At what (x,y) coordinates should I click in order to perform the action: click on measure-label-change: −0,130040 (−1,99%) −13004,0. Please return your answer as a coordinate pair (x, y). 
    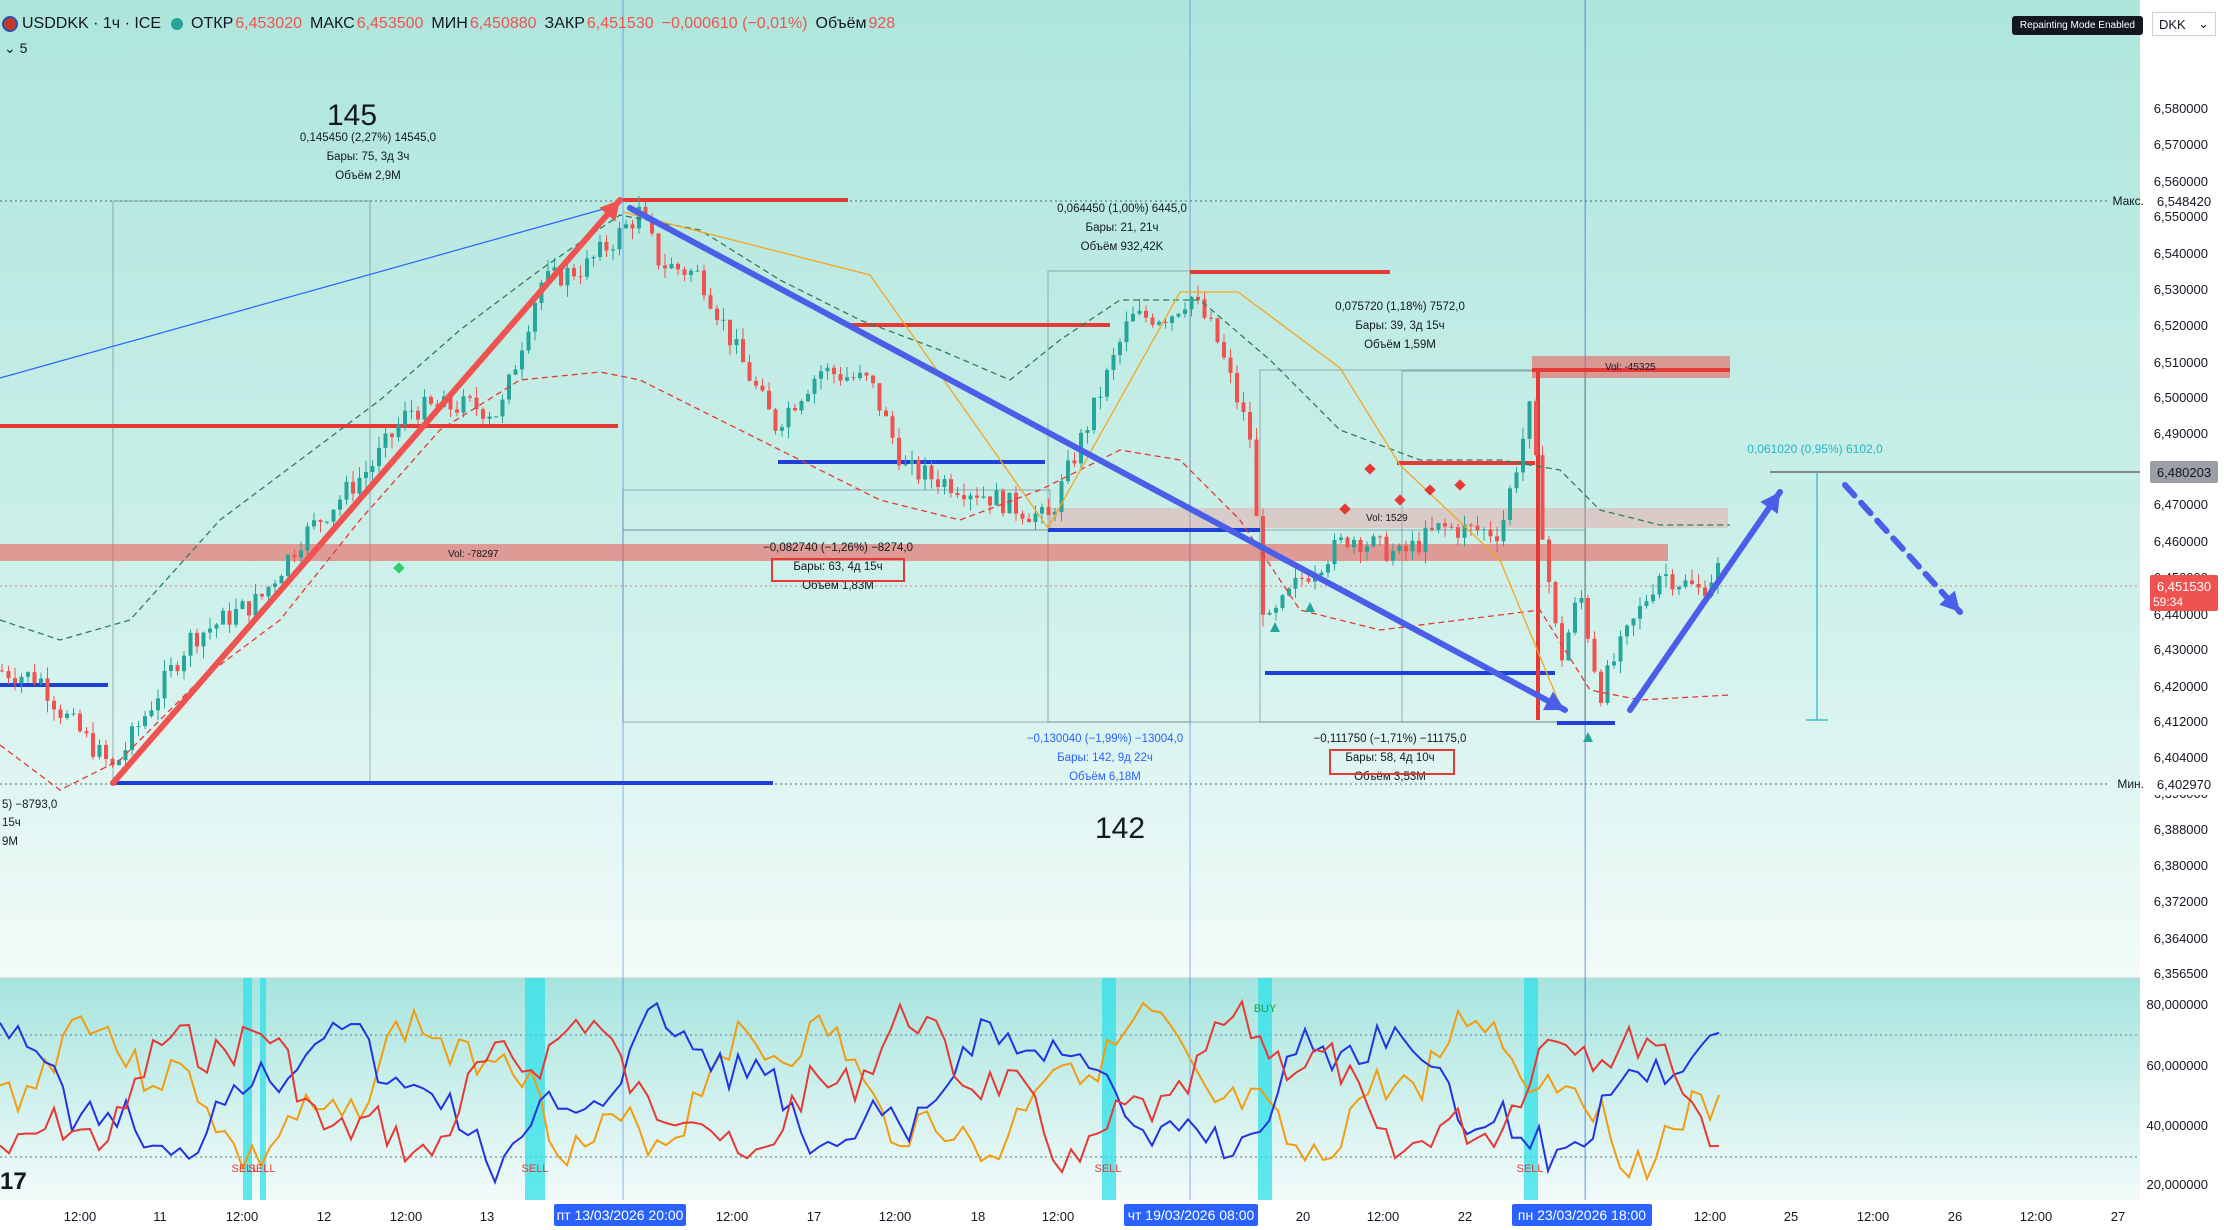
    Looking at the image, I should click on (1105, 739).